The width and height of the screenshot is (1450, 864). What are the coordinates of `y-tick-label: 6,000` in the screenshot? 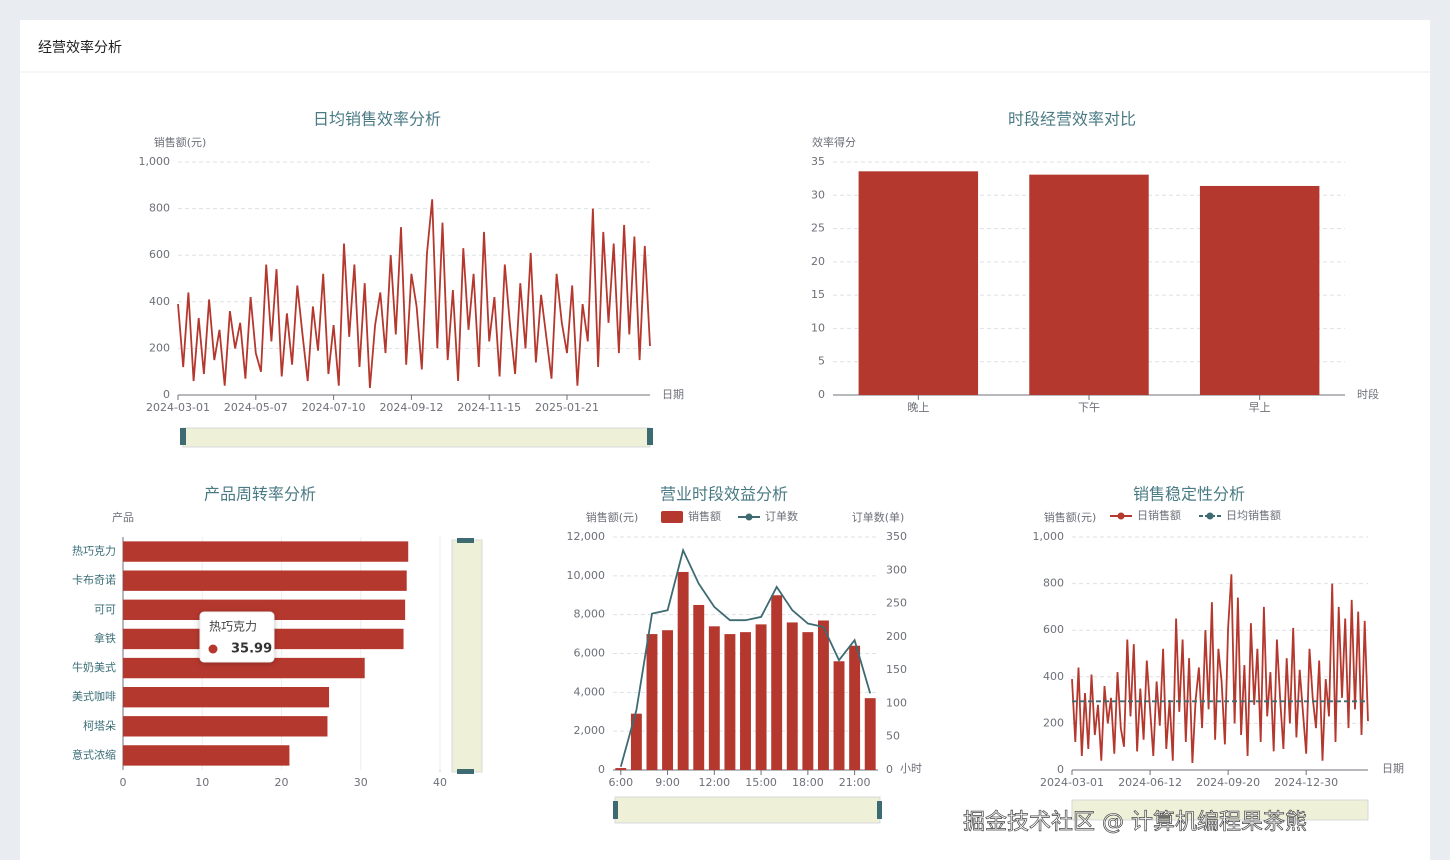 It's located at (590, 653).